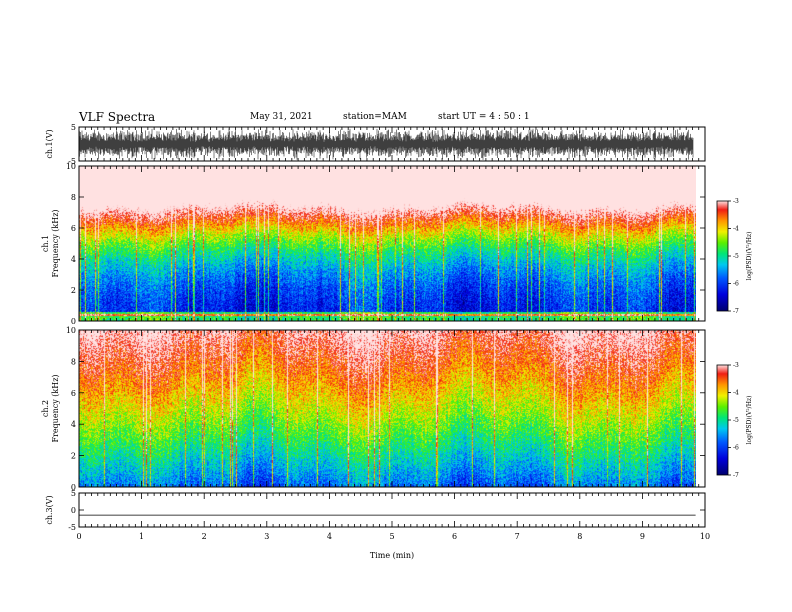 Image resolution: width=792 pixels, height=612 pixels. What do you see at coordinates (78, 536) in the screenshot?
I see `x-tick-label: 0` at bounding box center [78, 536].